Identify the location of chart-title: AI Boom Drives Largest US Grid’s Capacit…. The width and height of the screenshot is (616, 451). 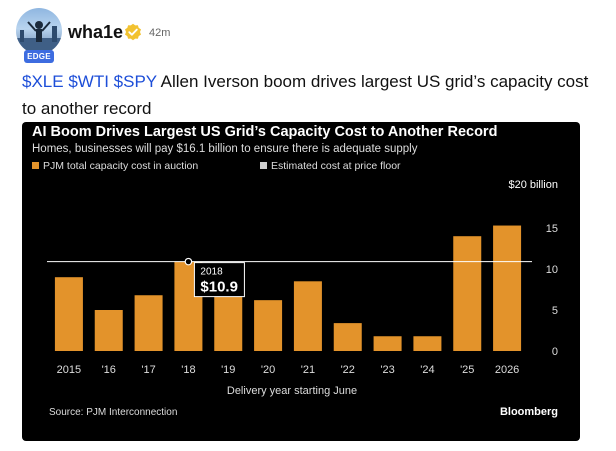
(264, 132).